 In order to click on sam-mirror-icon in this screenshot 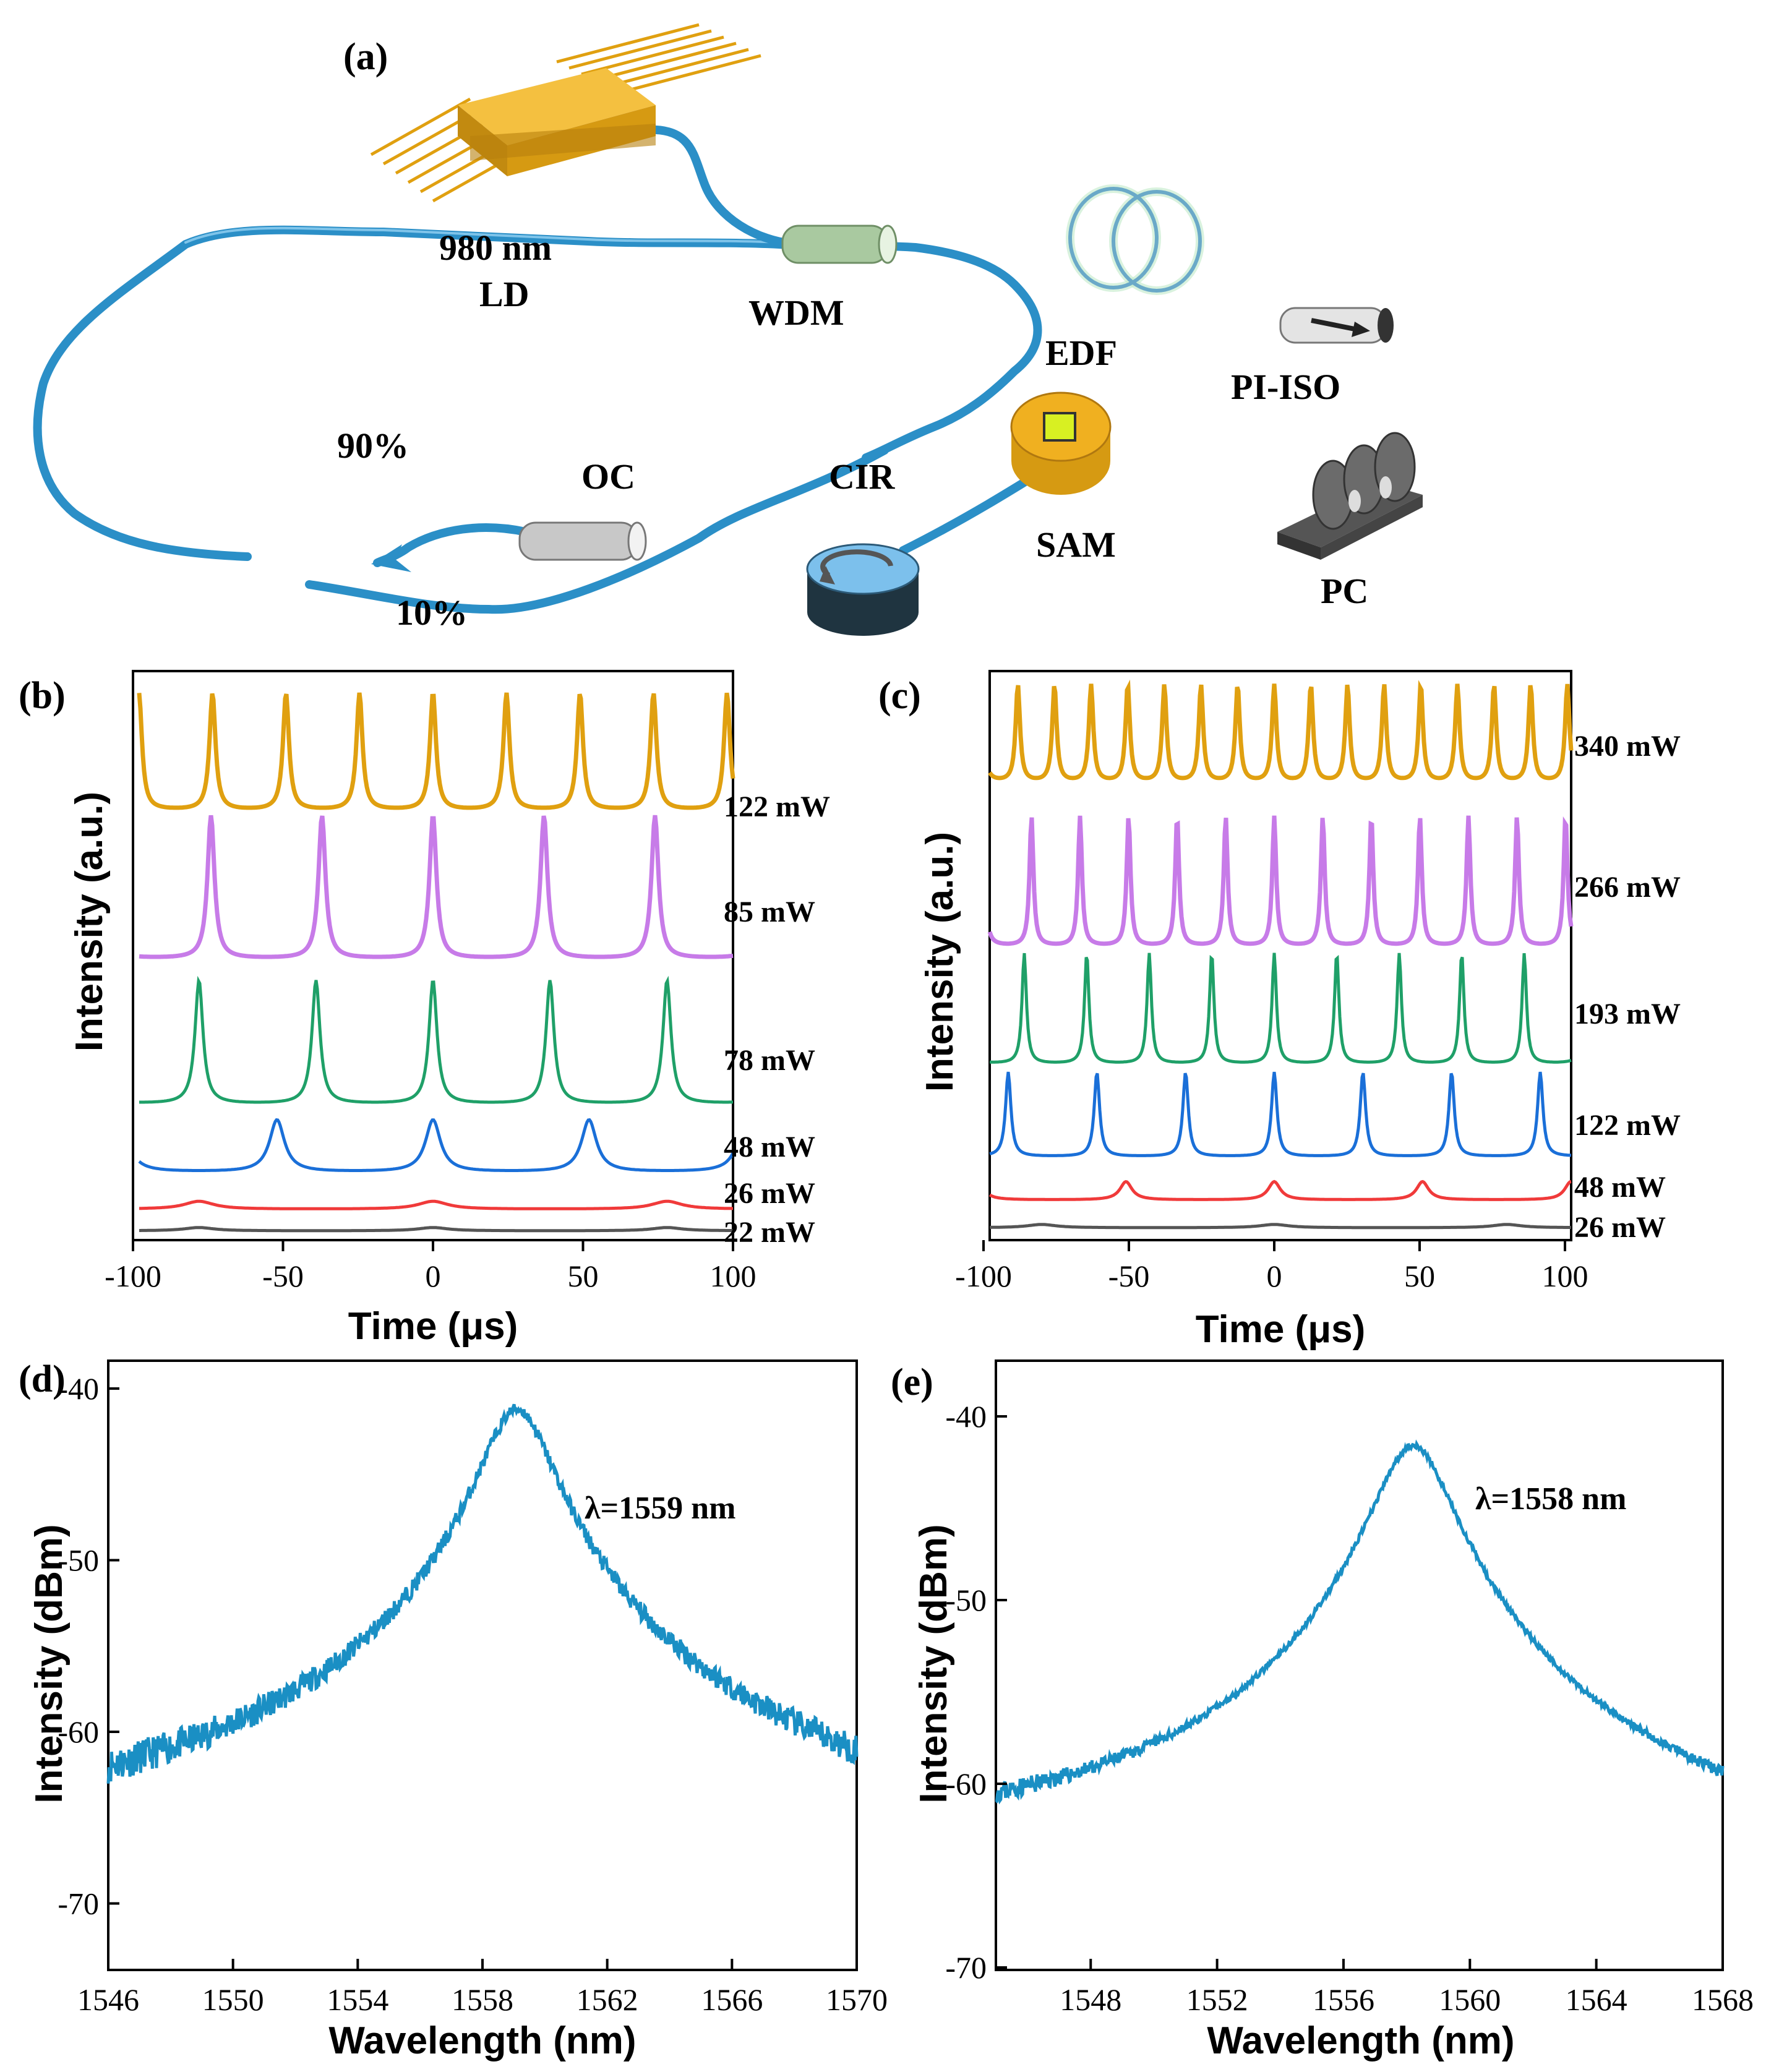, I will do `click(1061, 443)`.